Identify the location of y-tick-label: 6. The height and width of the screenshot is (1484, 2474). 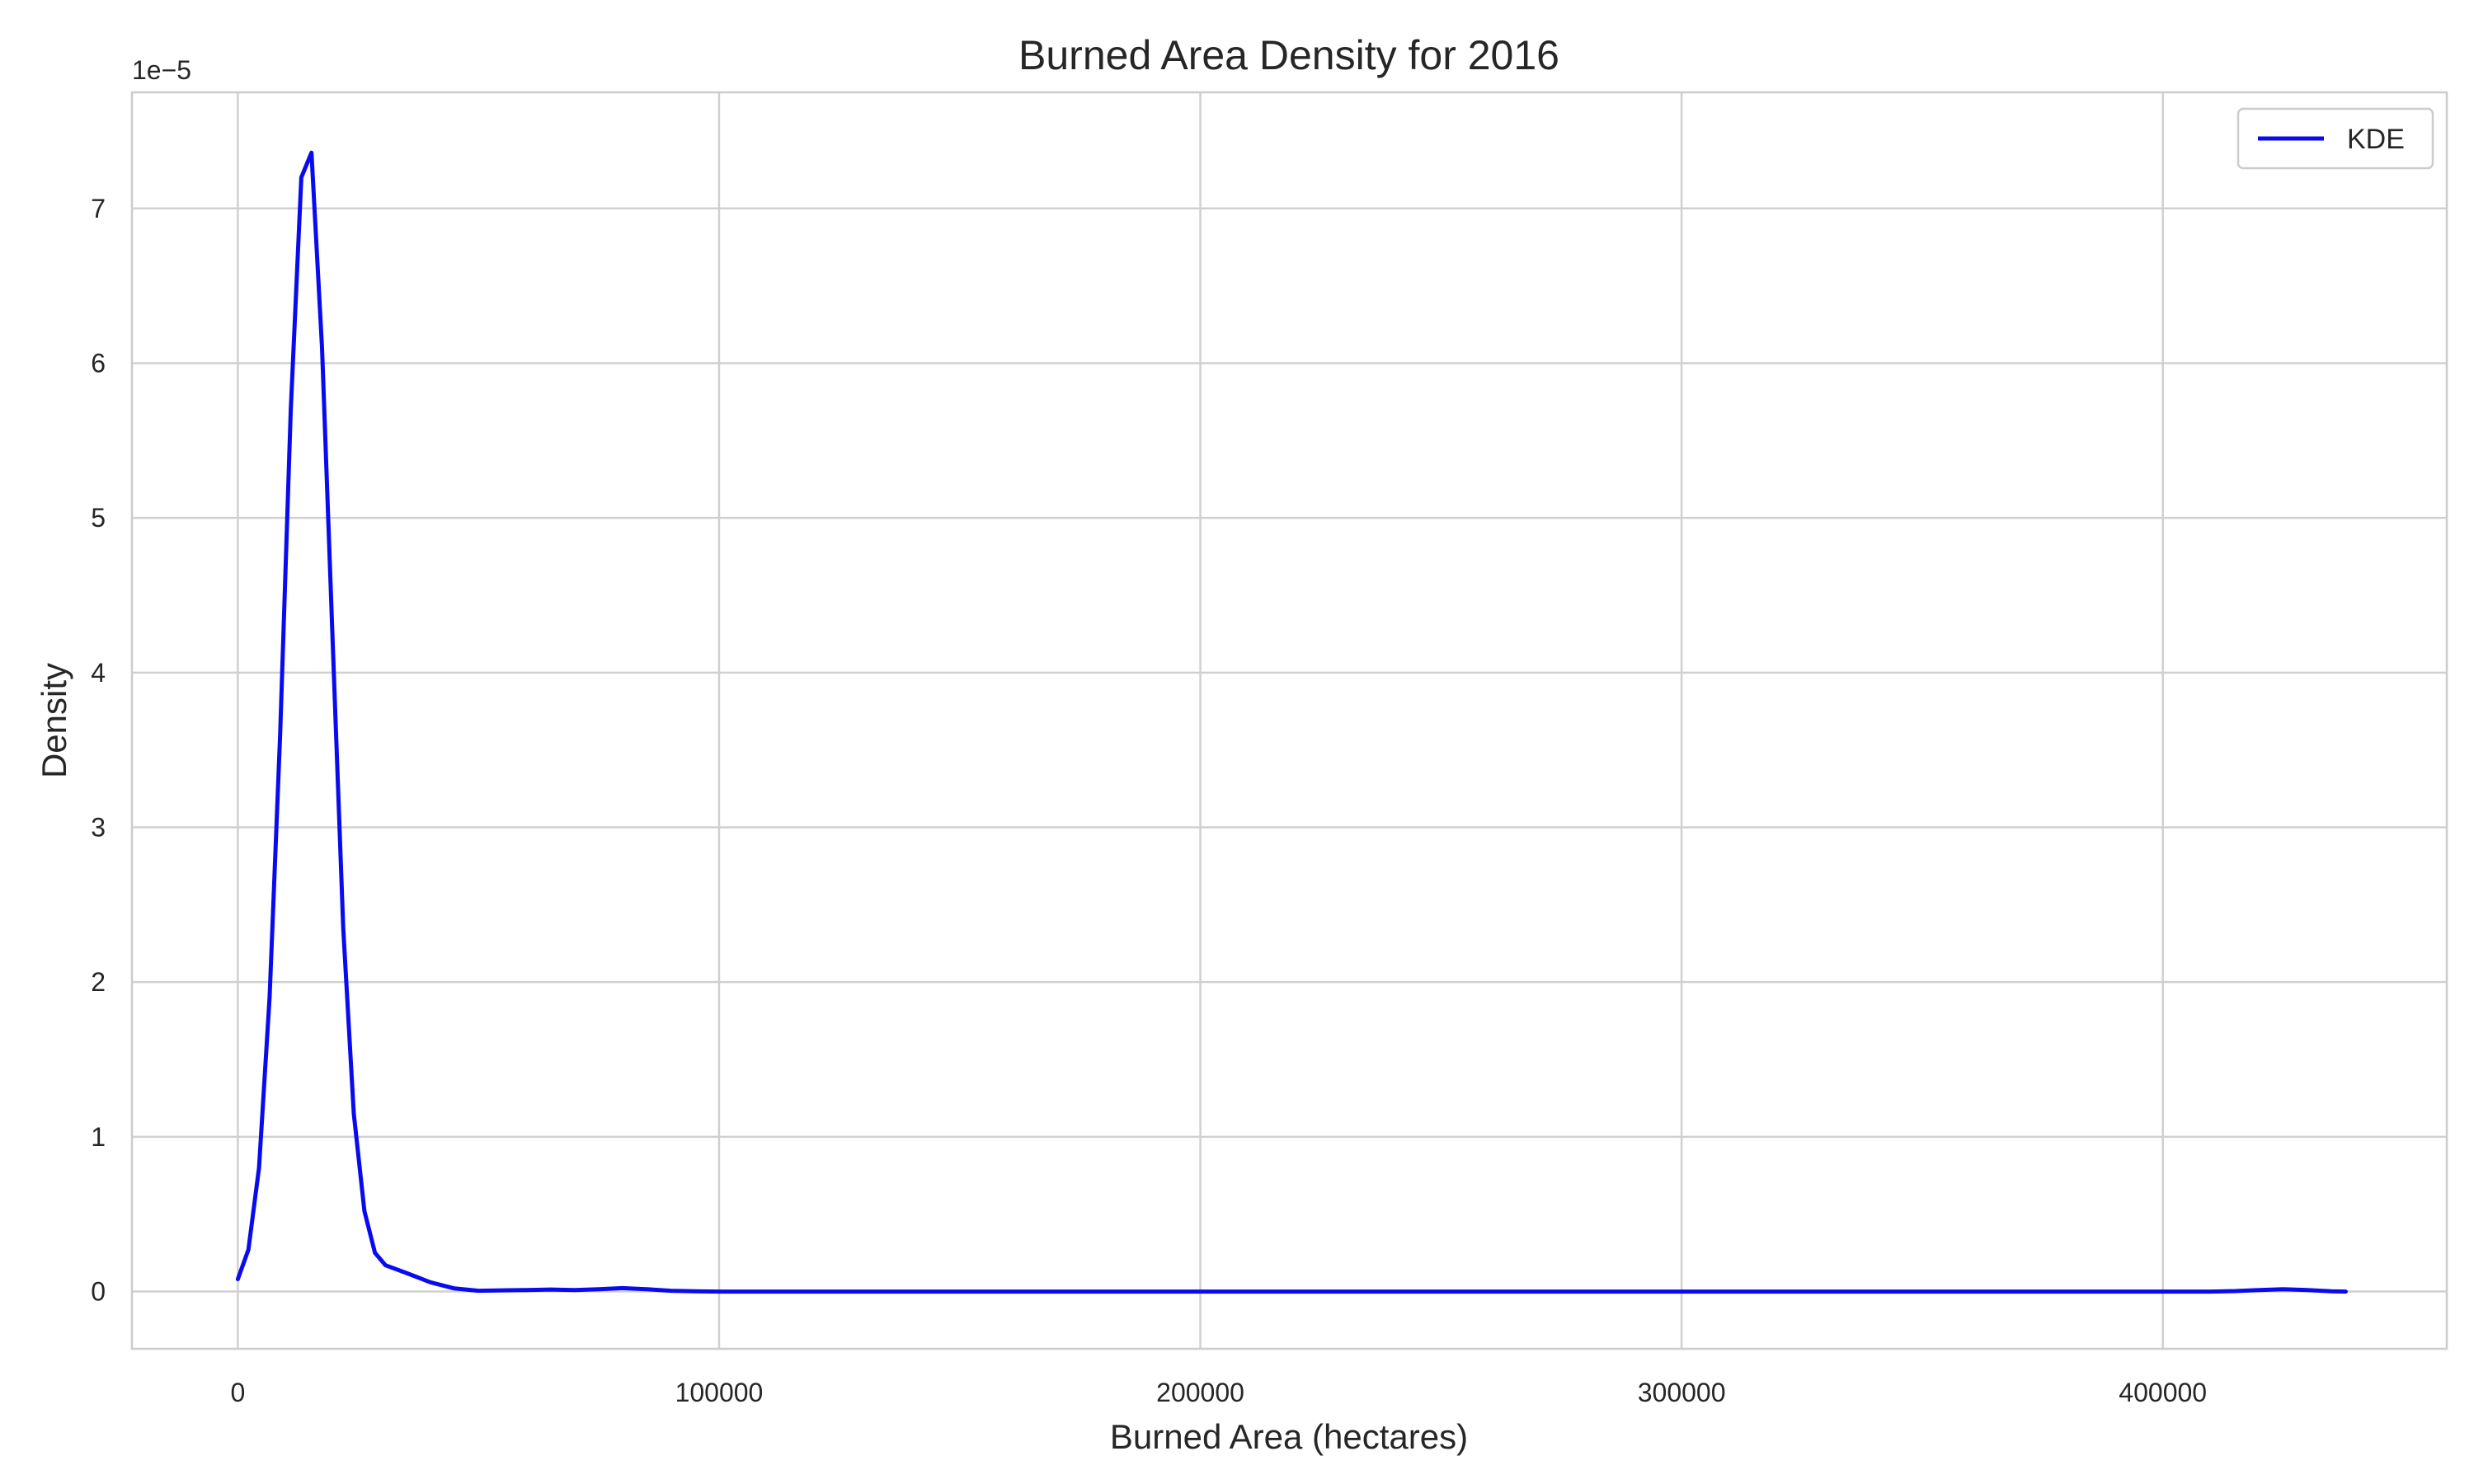
(98, 363).